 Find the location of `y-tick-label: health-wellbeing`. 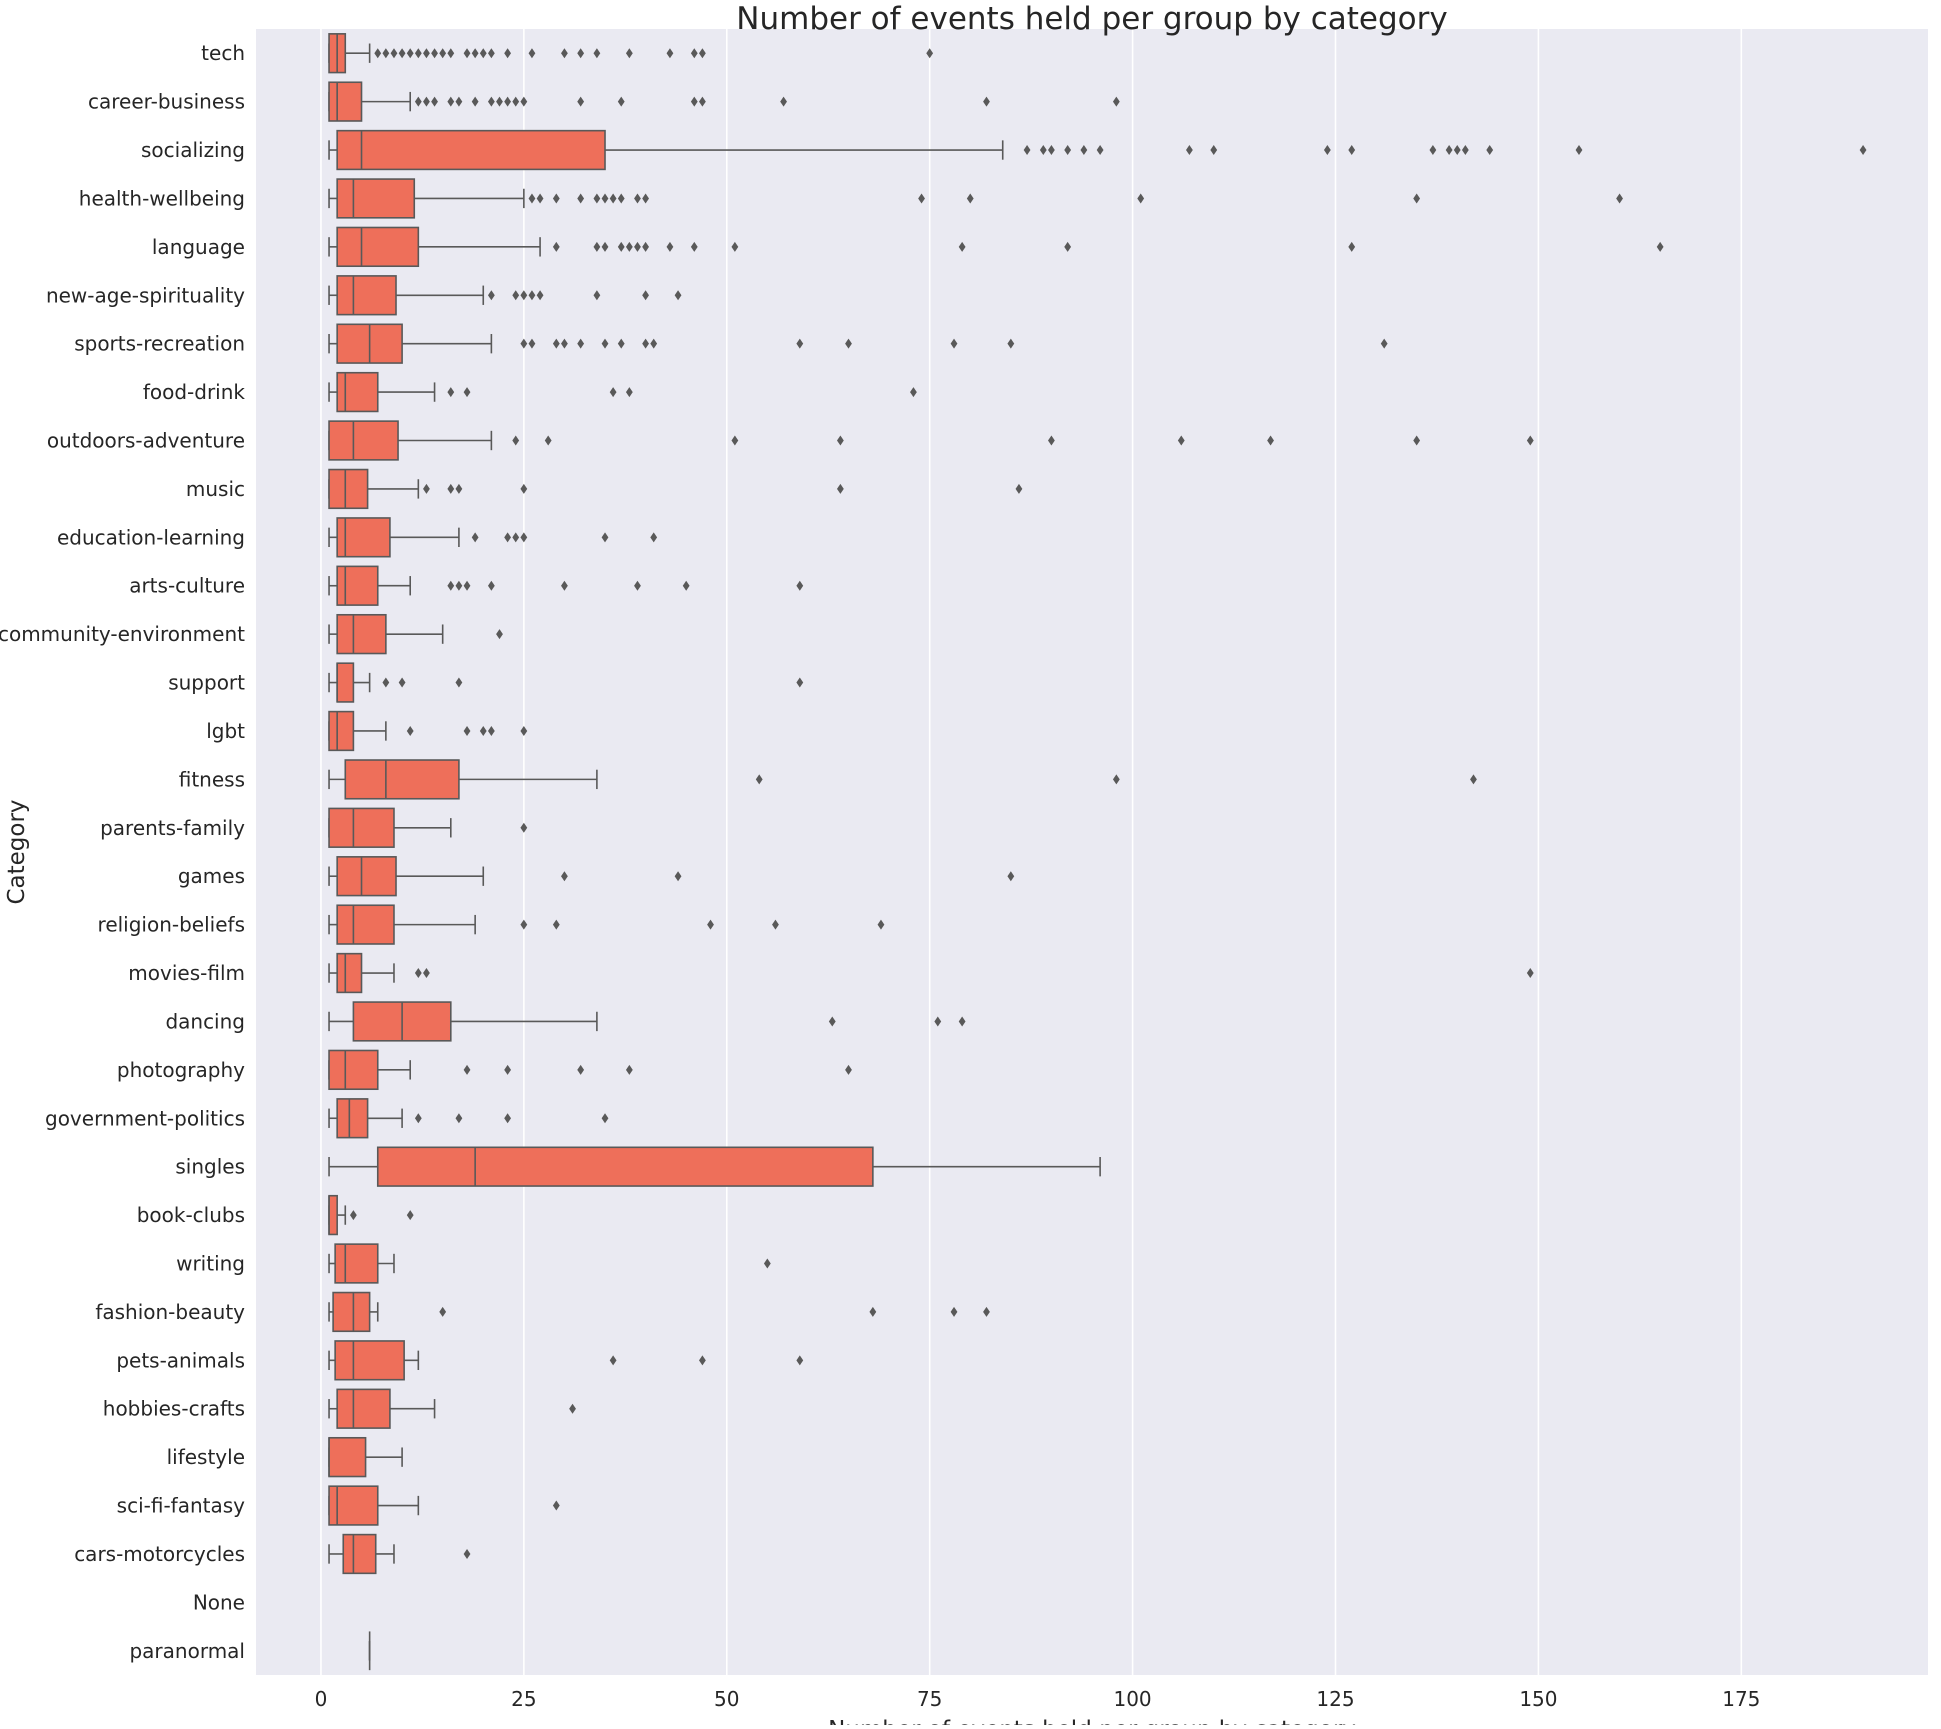

y-tick-label: health-wellbeing is located at coordinates (162, 198).